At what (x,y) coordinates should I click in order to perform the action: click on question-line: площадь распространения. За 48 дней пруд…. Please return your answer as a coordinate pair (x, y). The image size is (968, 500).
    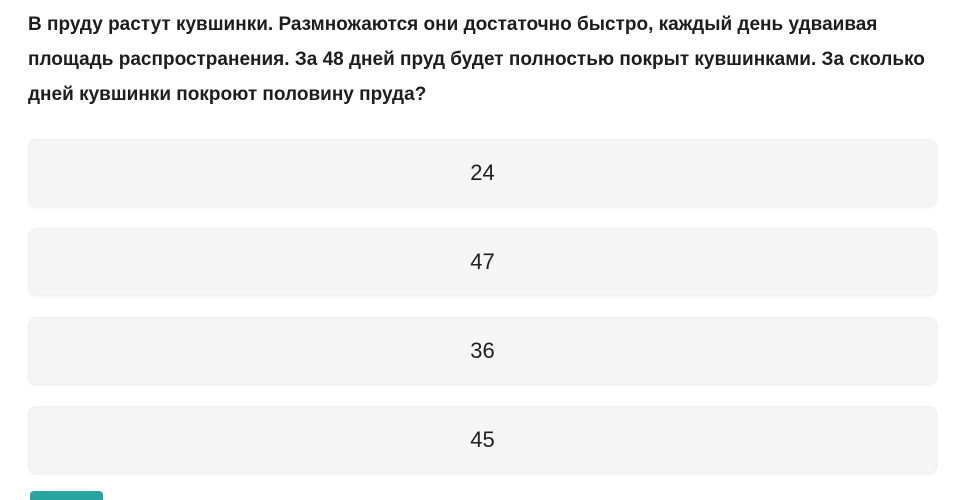
    Looking at the image, I should click on (476, 59).